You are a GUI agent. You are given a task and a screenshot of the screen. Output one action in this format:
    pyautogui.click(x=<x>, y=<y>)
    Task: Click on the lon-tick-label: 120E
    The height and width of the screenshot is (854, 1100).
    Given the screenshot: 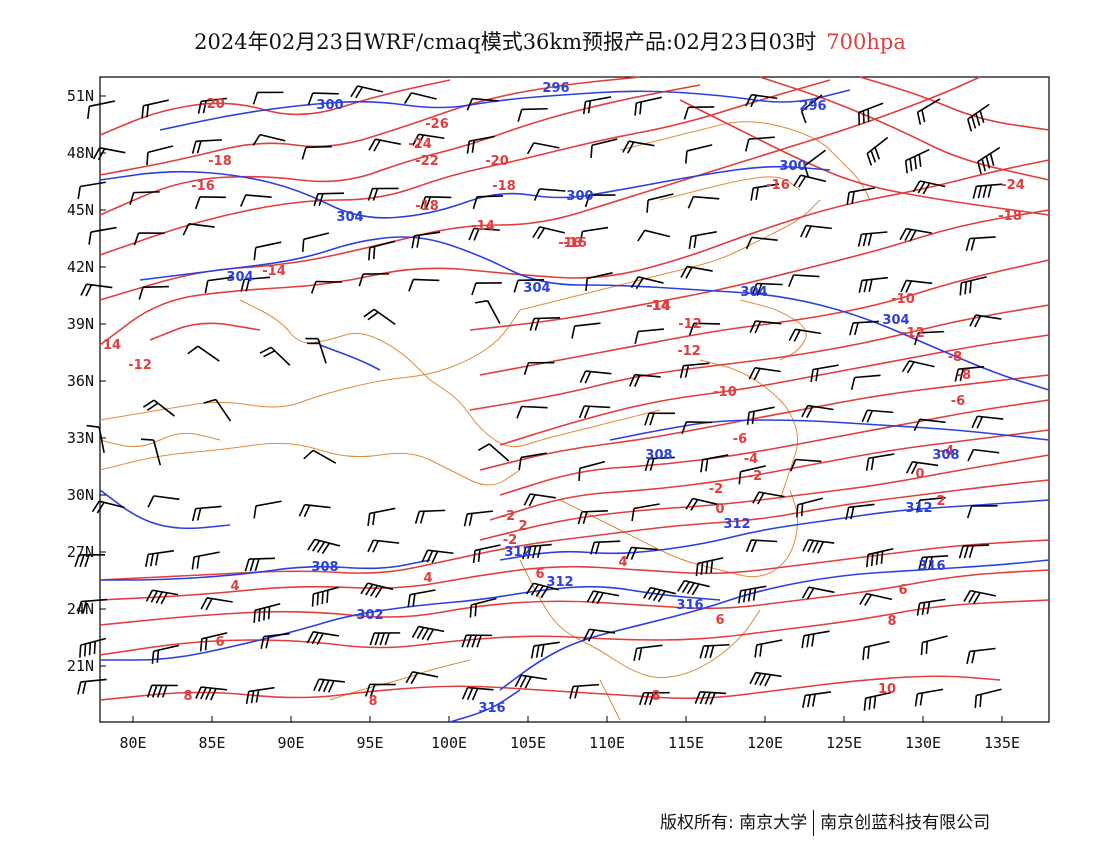 What is the action you would take?
    pyautogui.click(x=765, y=743)
    